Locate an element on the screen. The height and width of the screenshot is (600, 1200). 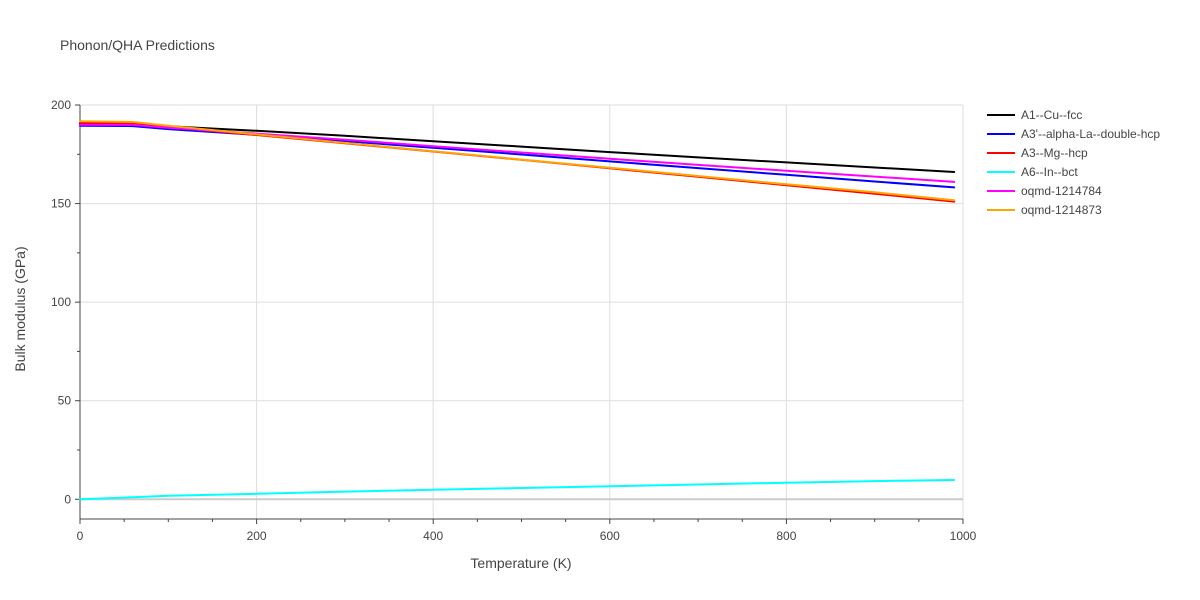
x-tick-label: 200 is located at coordinates (257, 536).